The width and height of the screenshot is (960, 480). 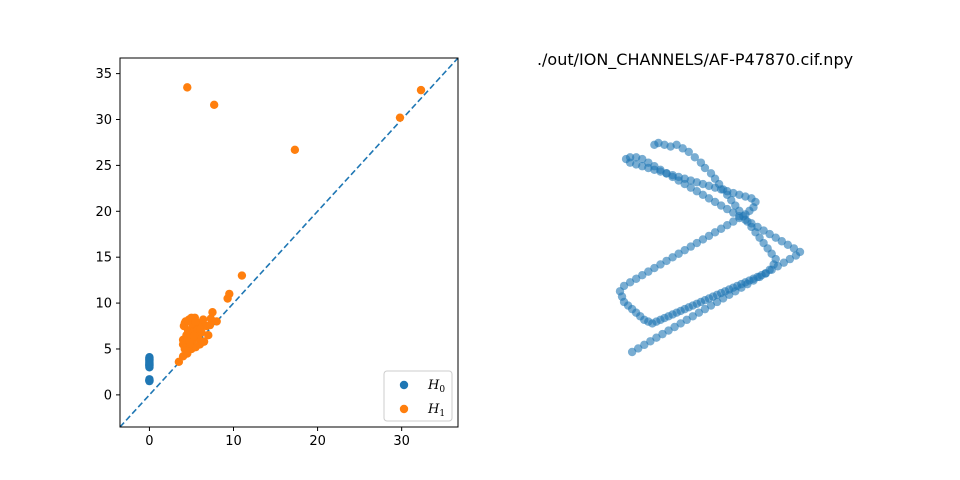 I want to click on x-tick-label: 10, so click(x=233, y=441).